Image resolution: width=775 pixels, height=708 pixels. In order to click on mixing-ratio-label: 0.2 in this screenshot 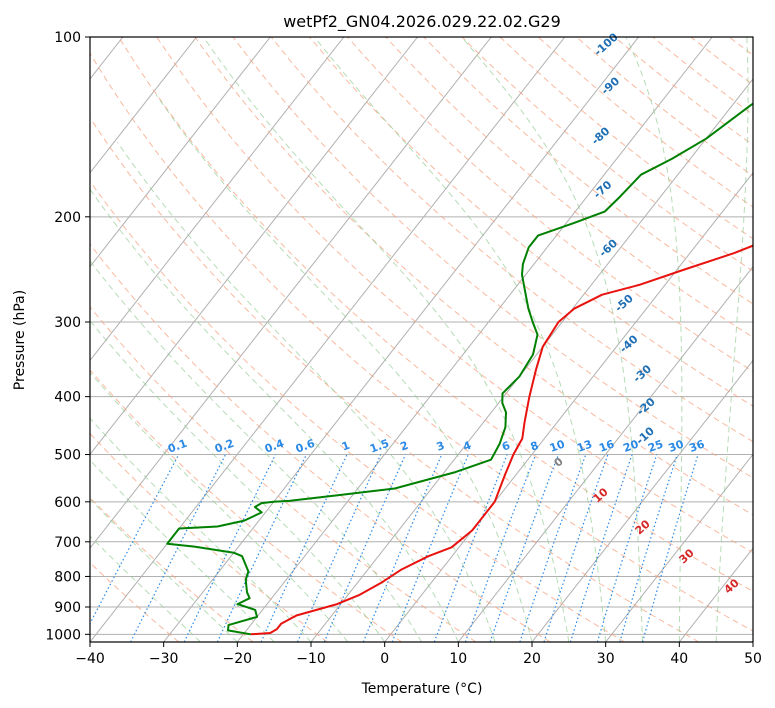, I will do `click(224, 446)`.